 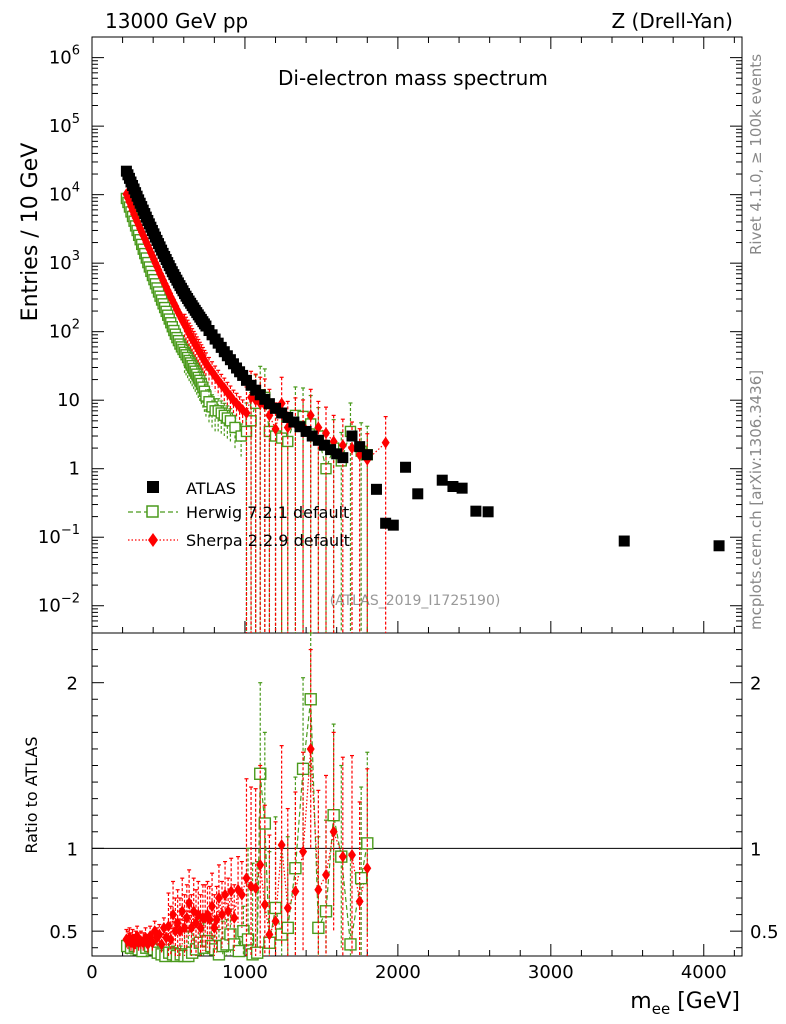 What do you see at coordinates (64, 124) in the screenshot?
I see `y-tick-label: 10⁵` at bounding box center [64, 124].